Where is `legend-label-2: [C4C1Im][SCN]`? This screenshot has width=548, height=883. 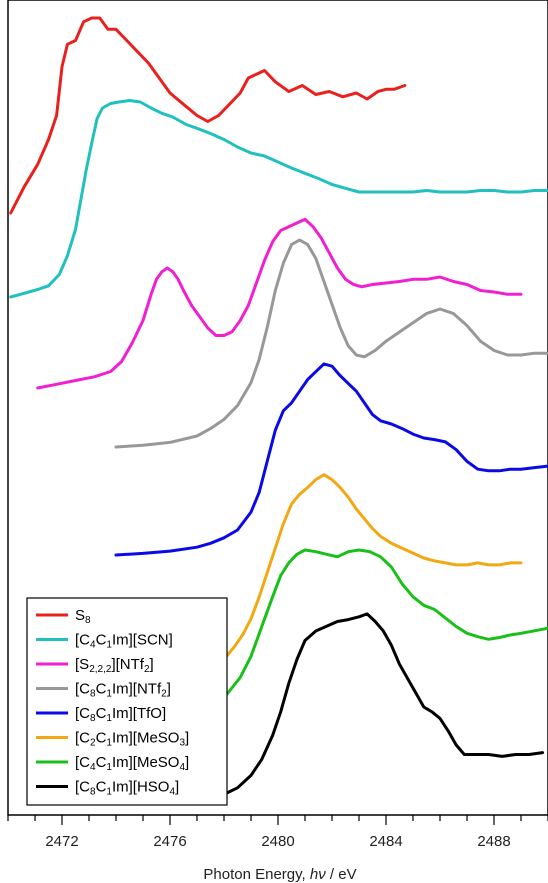 legend-label-2: [C4C1Im][SCN] is located at coordinates (124, 641).